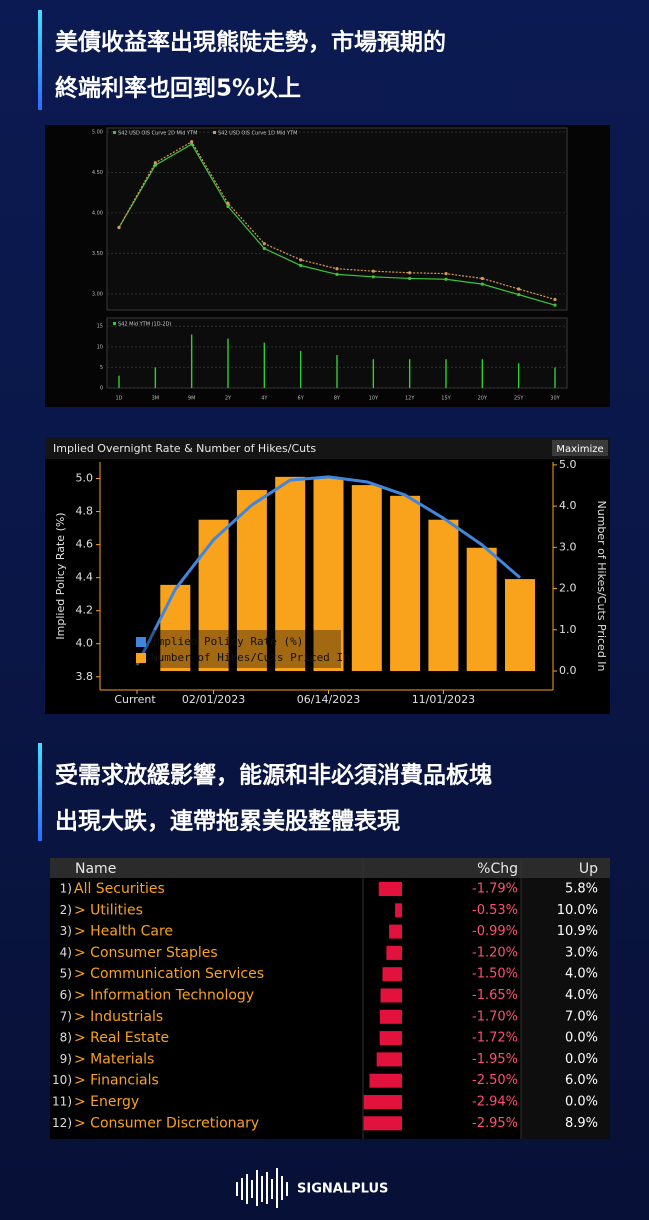 The image size is (649, 1220). I want to click on y2-tick-label: 4.0, so click(568, 505).